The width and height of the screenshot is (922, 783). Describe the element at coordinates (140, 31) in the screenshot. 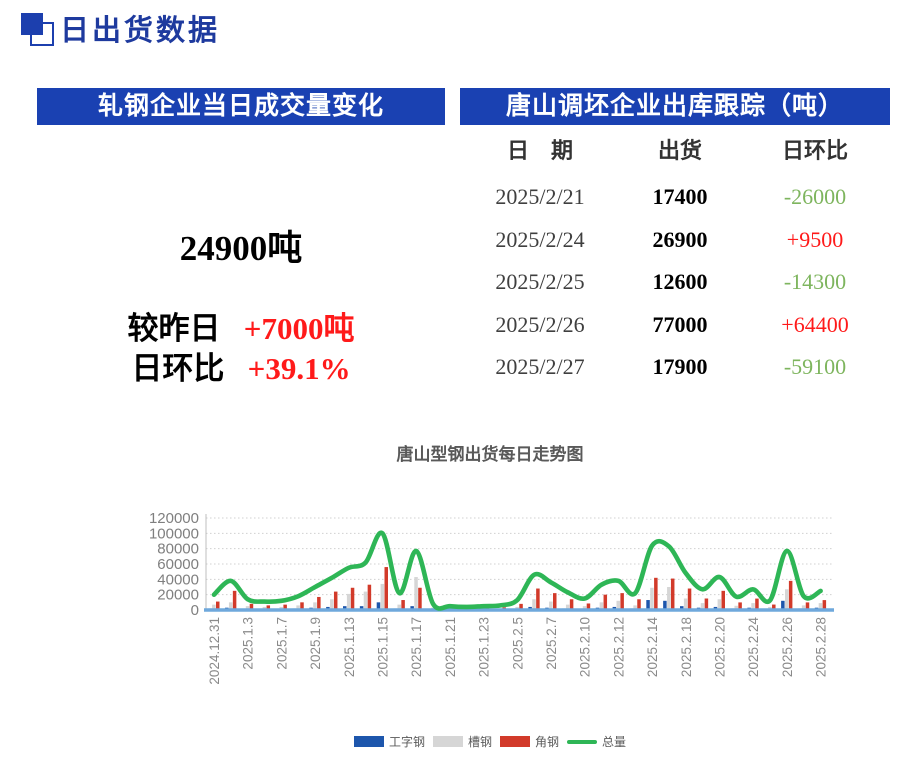

I see `page-title: 日出货数据` at that location.